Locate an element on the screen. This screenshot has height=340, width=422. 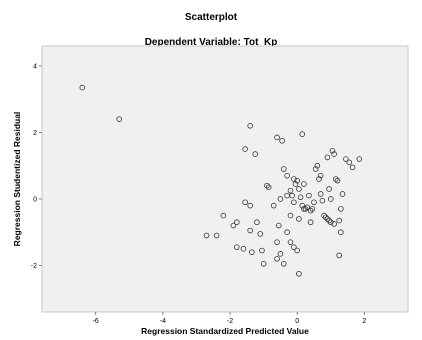
x-tick-label: 0 is located at coordinates (297, 321).